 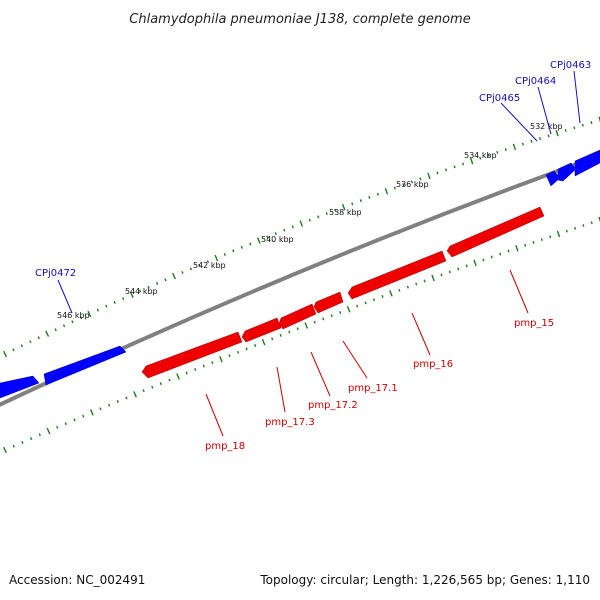 I want to click on label-pmp-16: pmp_16, so click(x=433, y=364).